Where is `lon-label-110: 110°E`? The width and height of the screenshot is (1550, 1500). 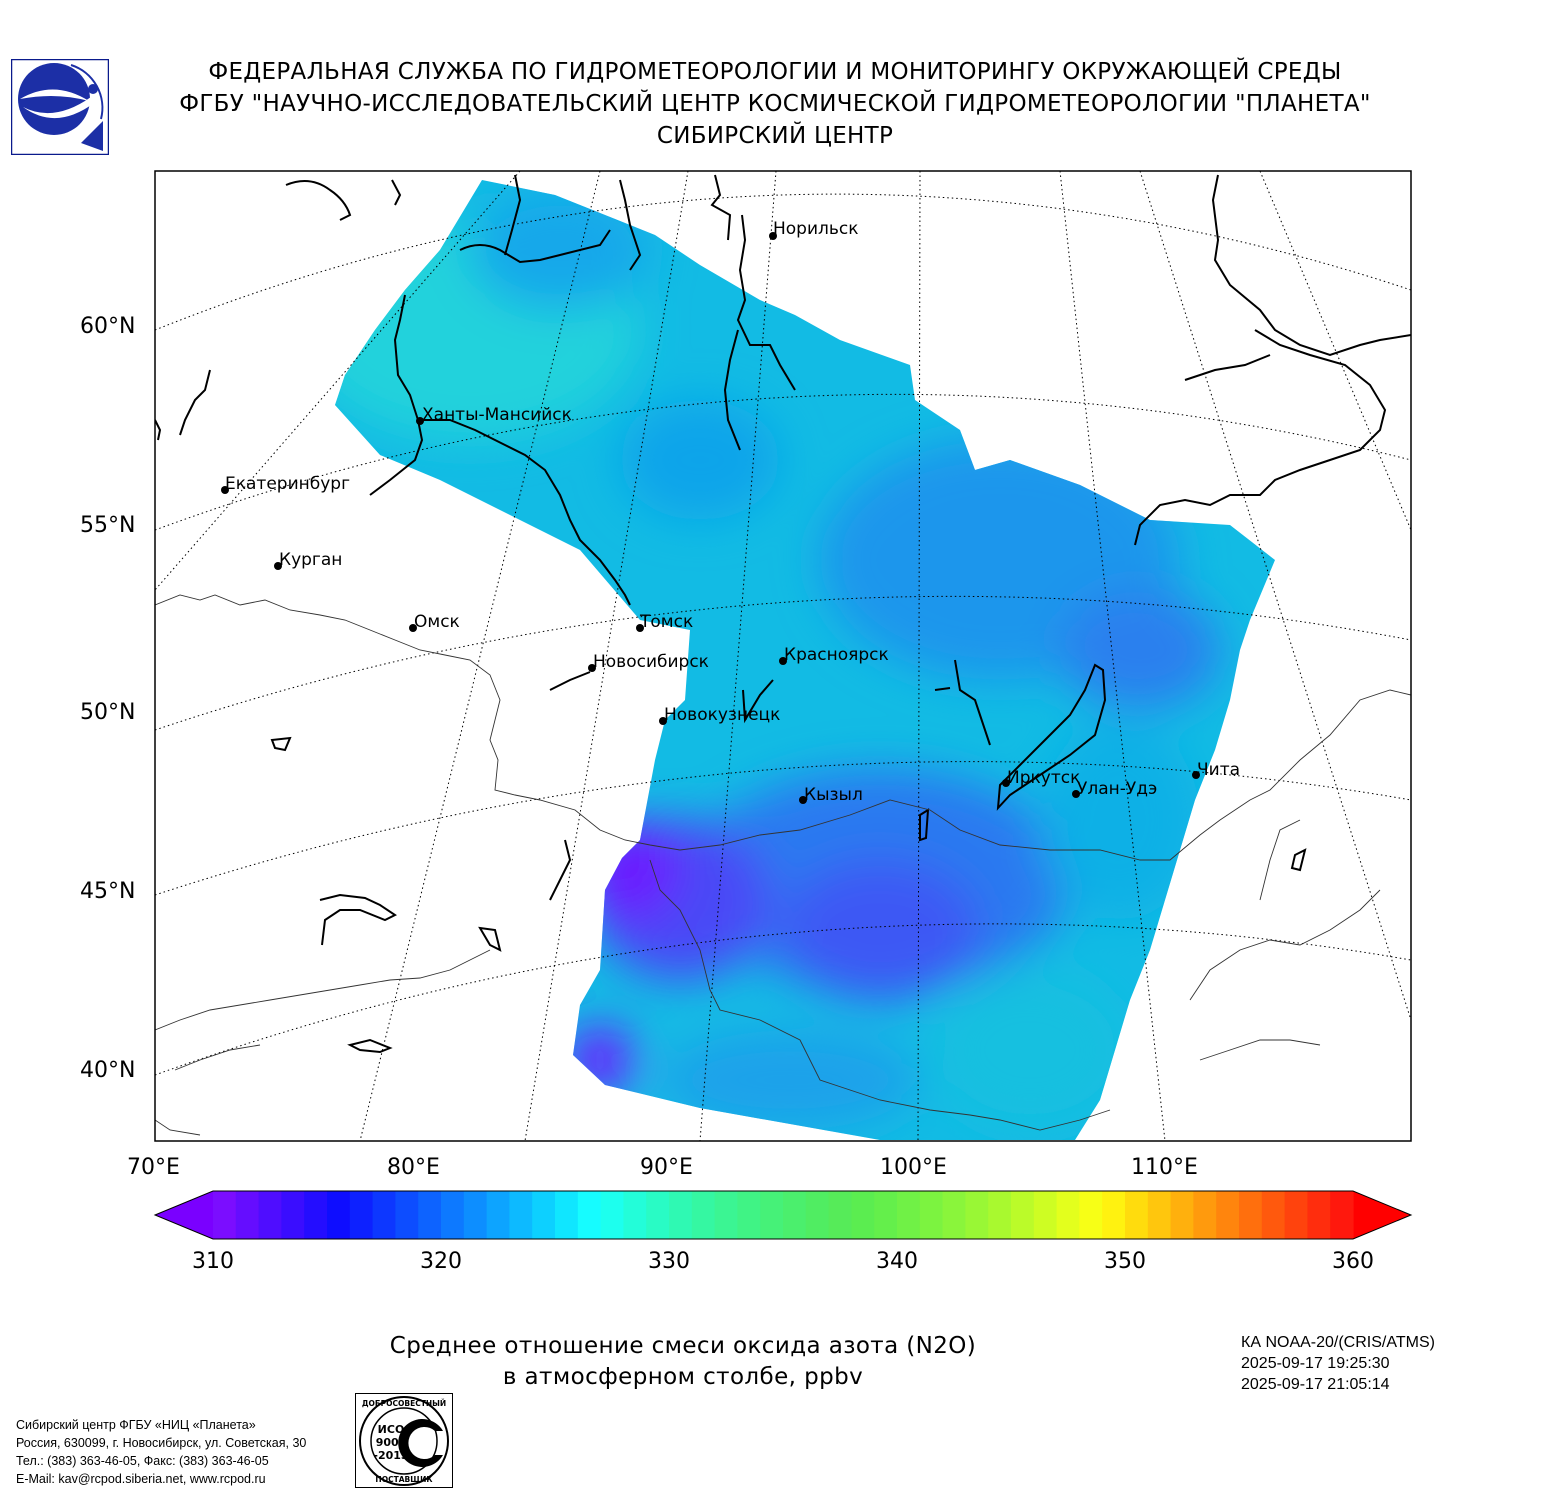
lon-label-110: 110°E is located at coordinates (1164, 1167).